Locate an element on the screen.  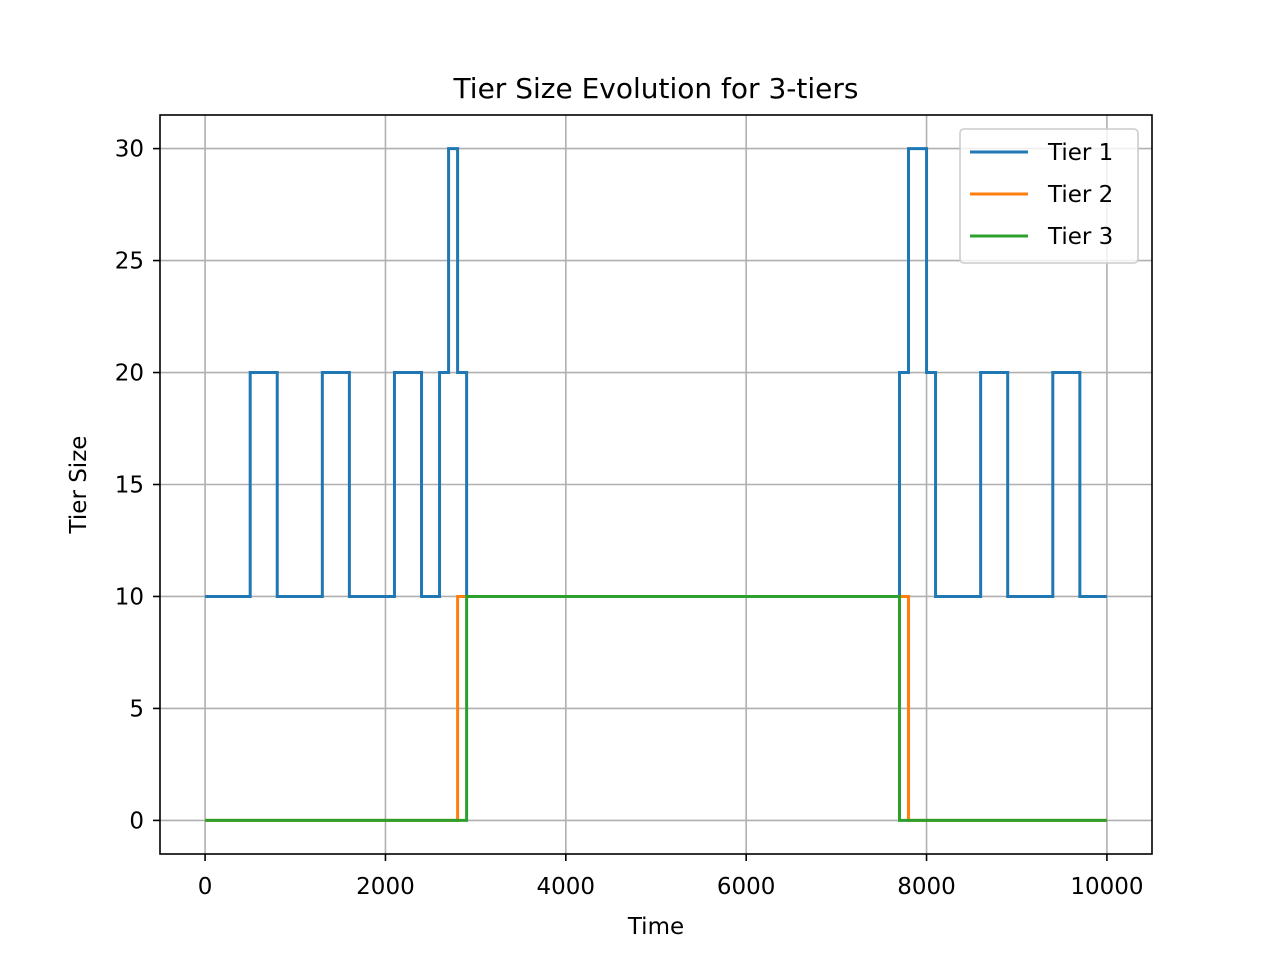
legend-box is located at coordinates (1049, 196).